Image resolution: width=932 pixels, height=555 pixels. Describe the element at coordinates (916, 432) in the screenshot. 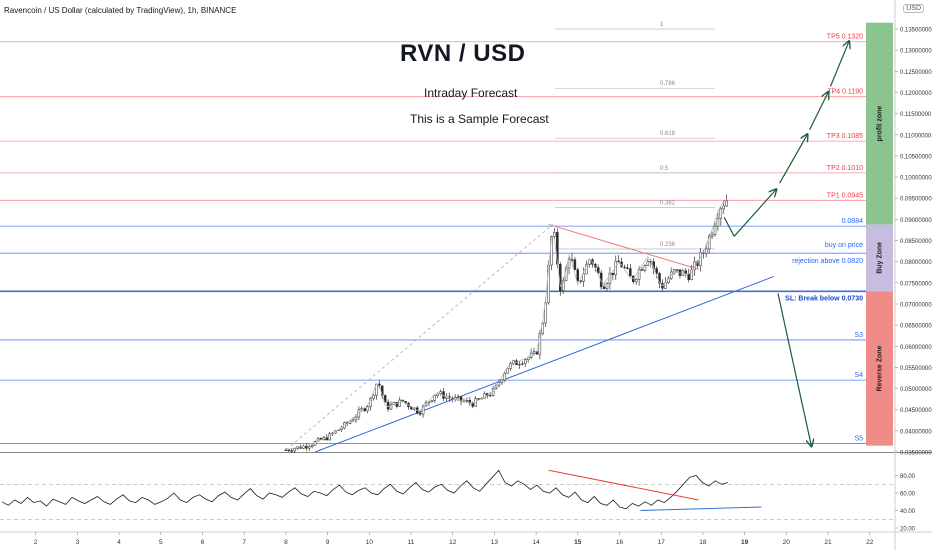

I see `price-tick-19: 0.04000000` at that location.